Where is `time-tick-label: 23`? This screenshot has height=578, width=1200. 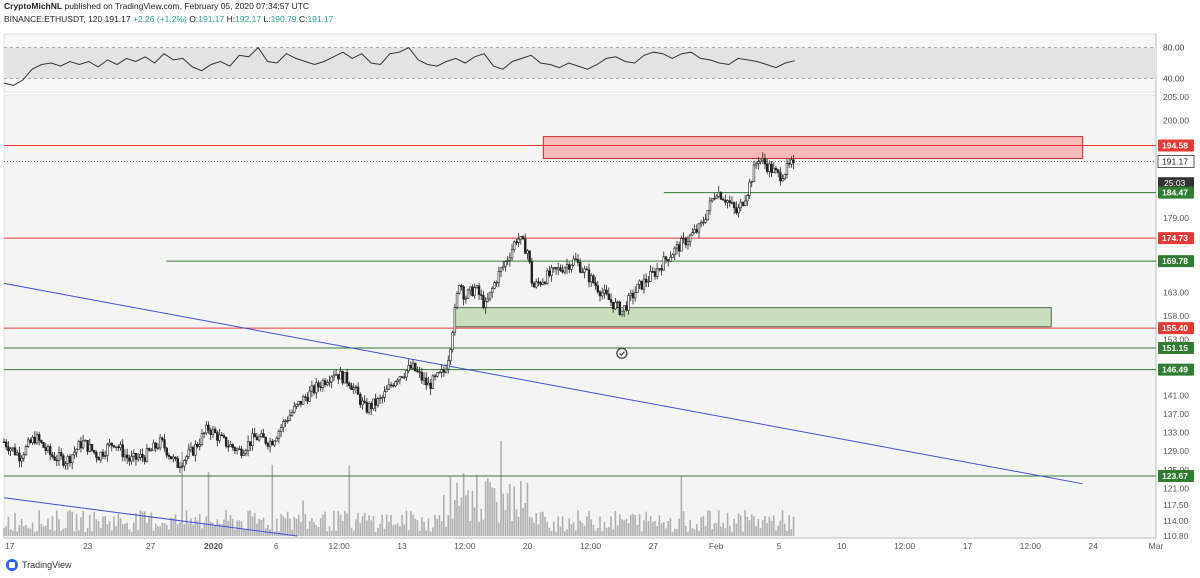
time-tick-label: 23 is located at coordinates (88, 546).